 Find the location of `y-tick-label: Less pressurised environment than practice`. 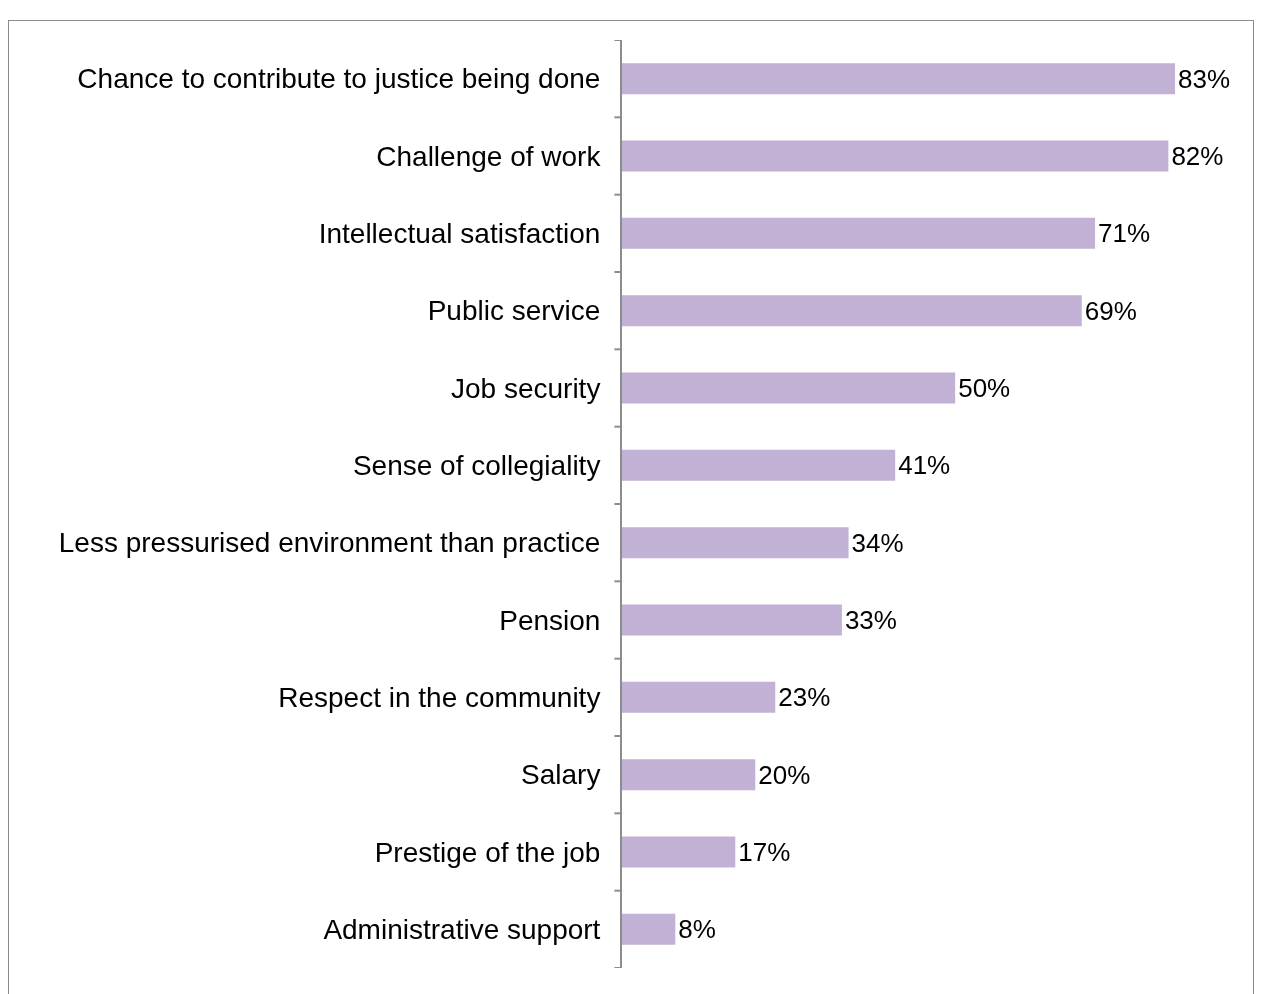

y-tick-label: Less pressurised environment than practice is located at coordinates (329, 543).